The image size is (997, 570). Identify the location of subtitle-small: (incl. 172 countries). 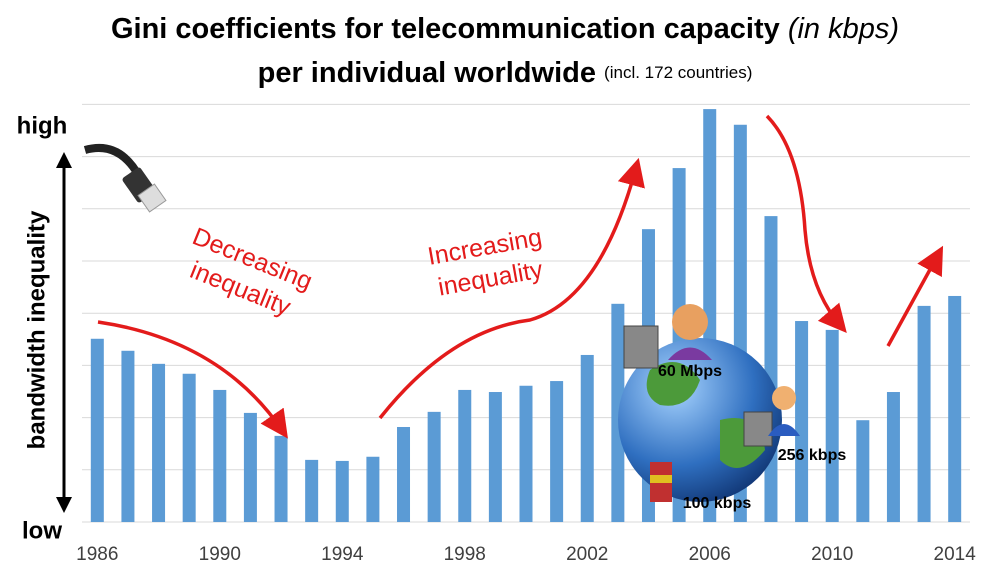
(678, 72).